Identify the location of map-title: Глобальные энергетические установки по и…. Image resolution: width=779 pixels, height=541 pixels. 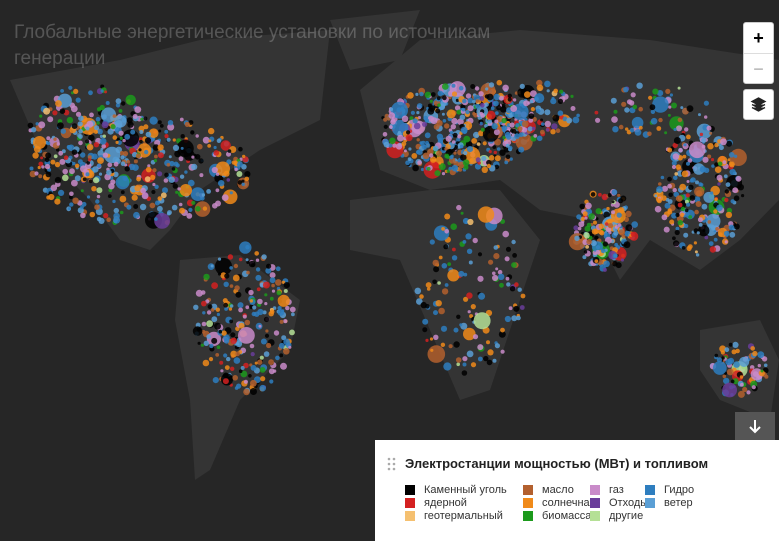
(252, 45).